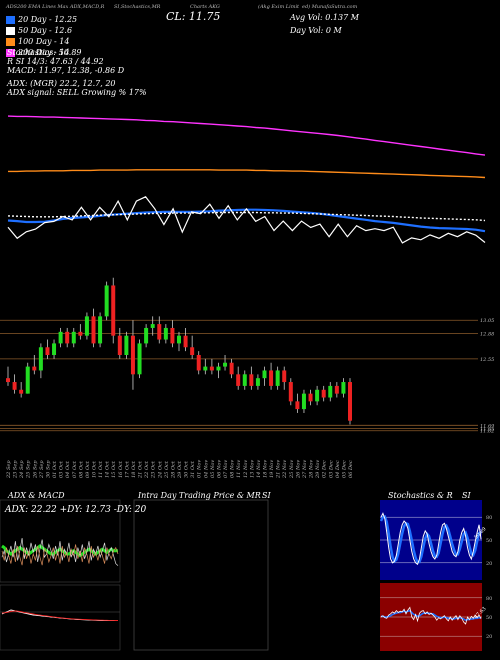  What do you see at coordinates (187, 469) in the screenshot?
I see `date-tick-label: 30 Oct` at bounding box center [187, 469].